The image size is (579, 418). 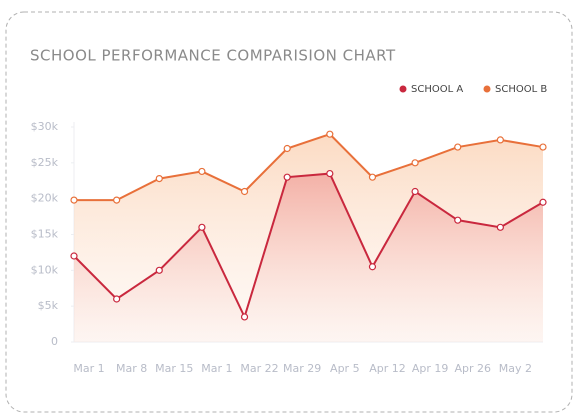 What do you see at coordinates (345, 368) in the screenshot?
I see `x-tick-label: Apr 5` at bounding box center [345, 368].